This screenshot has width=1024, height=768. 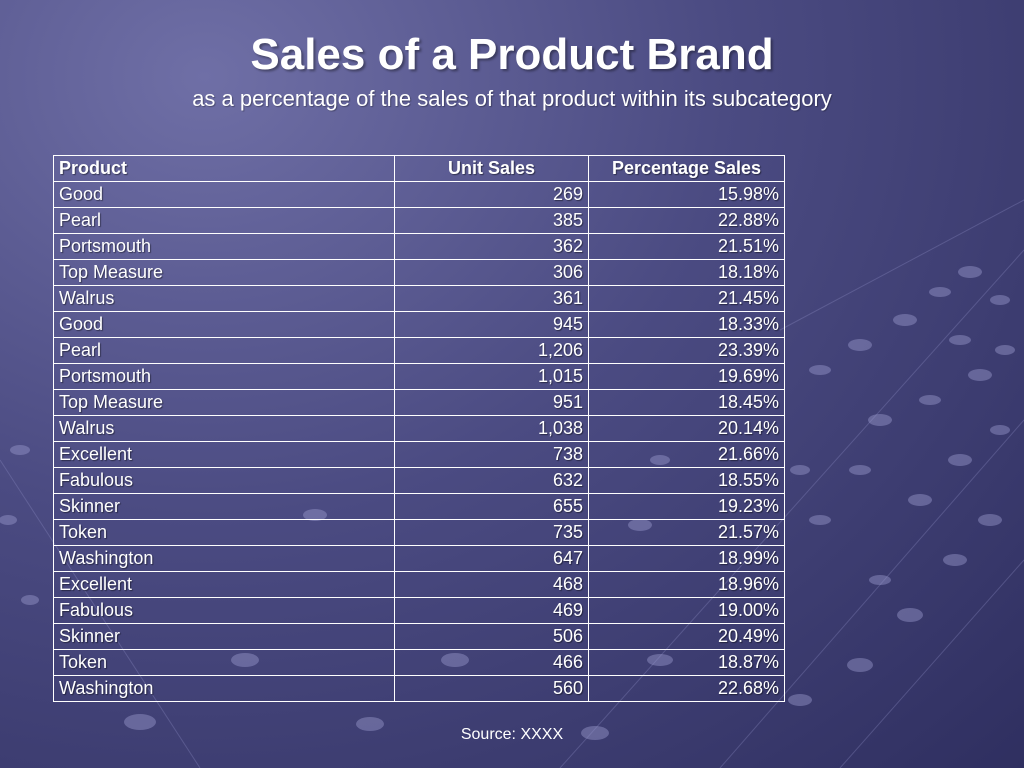 I want to click on table-row: Token 735 21.57%, so click(x=419, y=532).